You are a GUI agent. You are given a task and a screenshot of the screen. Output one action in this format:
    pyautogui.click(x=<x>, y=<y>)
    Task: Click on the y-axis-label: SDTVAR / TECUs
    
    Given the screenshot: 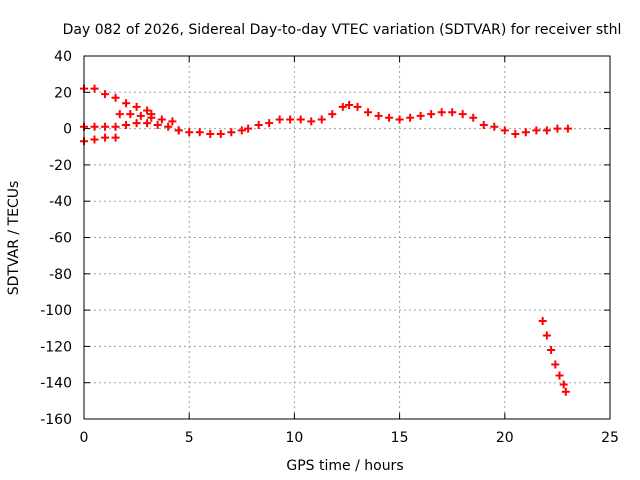 What is the action you would take?
    pyautogui.click(x=14, y=238)
    